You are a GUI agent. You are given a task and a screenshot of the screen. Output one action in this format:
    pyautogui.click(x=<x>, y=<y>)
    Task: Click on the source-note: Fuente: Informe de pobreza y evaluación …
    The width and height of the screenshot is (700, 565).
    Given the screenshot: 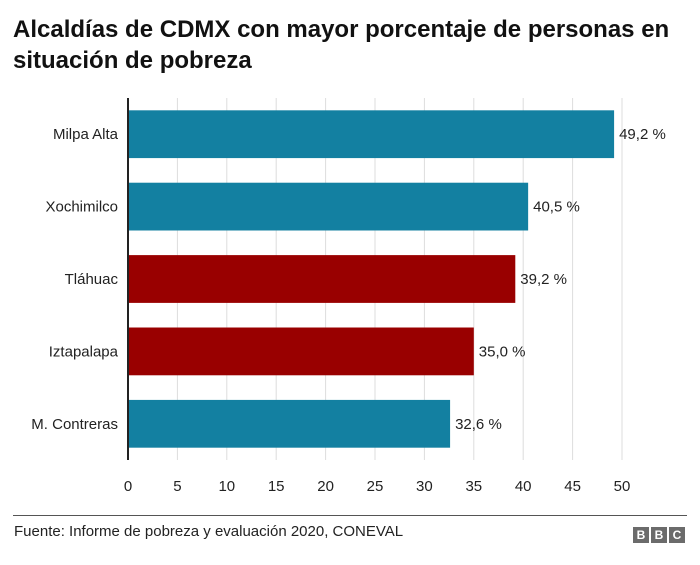 What is the action you would take?
    pyautogui.click(x=209, y=531)
    